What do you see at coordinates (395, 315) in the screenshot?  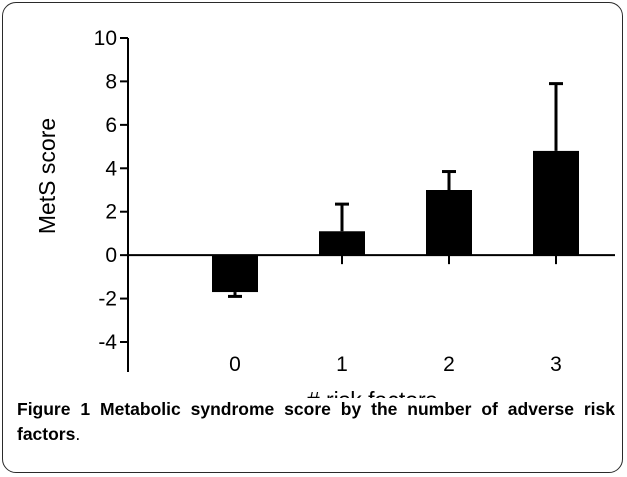 I see `x-ticks: 0 1 2 3` at bounding box center [395, 315].